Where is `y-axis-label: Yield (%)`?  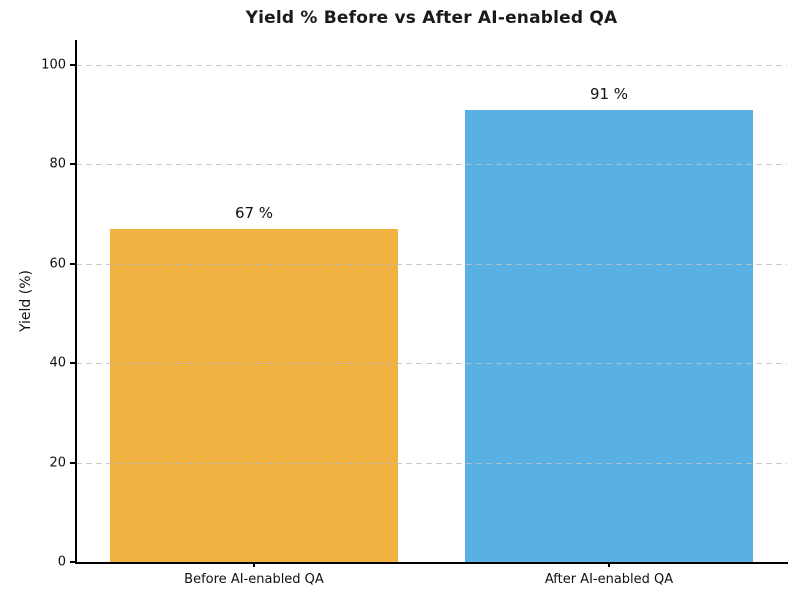
y-axis-label: Yield (%) is located at coordinates (26, 301).